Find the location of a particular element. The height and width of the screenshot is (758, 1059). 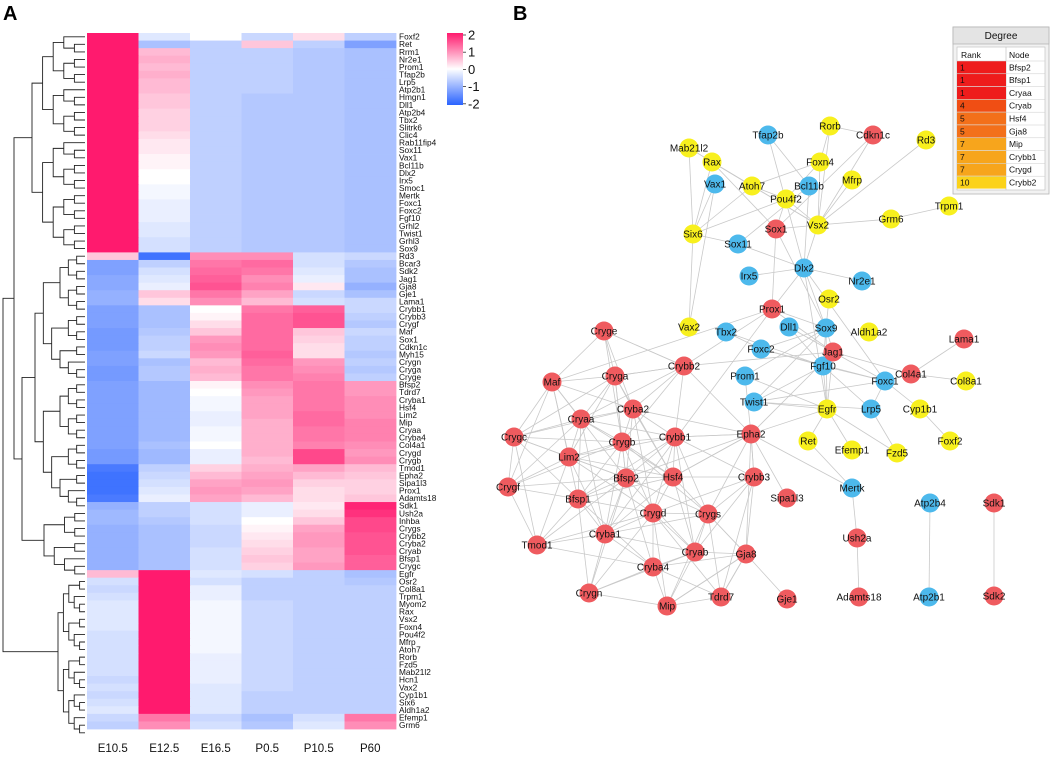

network-node: Egfr is located at coordinates (827, 409).